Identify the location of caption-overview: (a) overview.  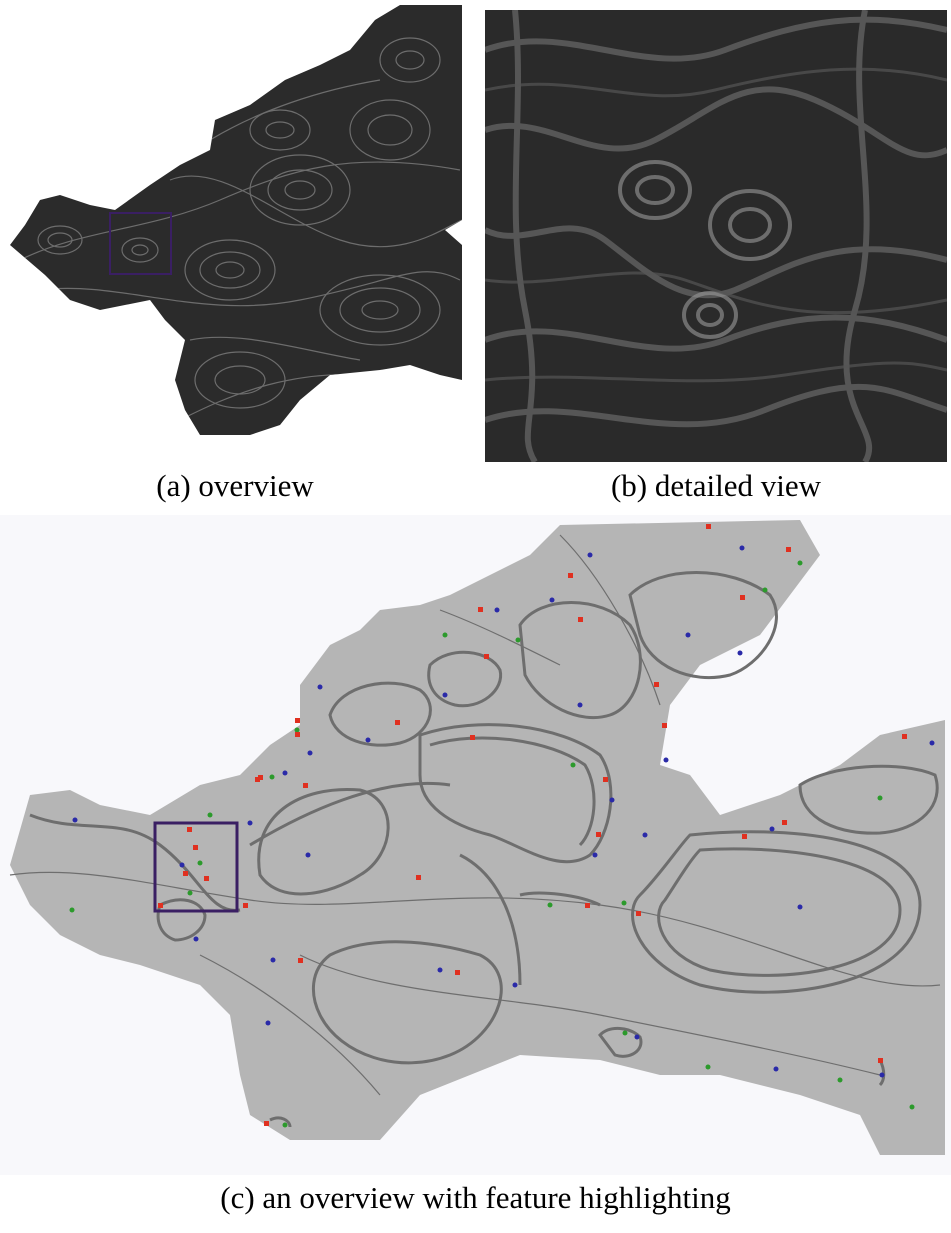
(235, 485).